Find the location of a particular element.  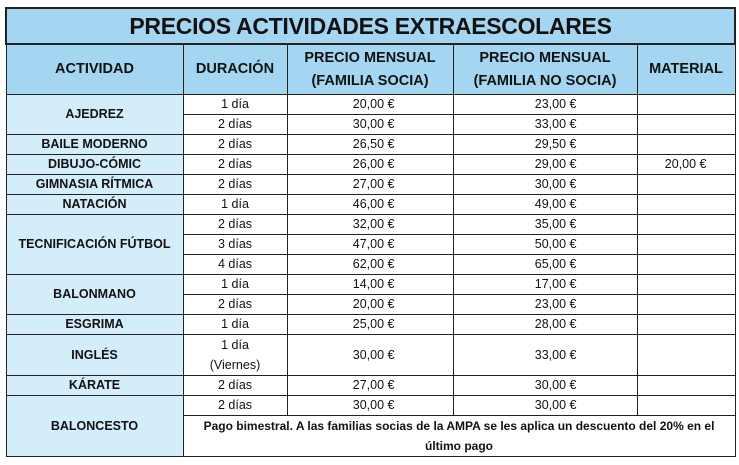

activity-name: BAILE MODERNO is located at coordinates (94, 144).